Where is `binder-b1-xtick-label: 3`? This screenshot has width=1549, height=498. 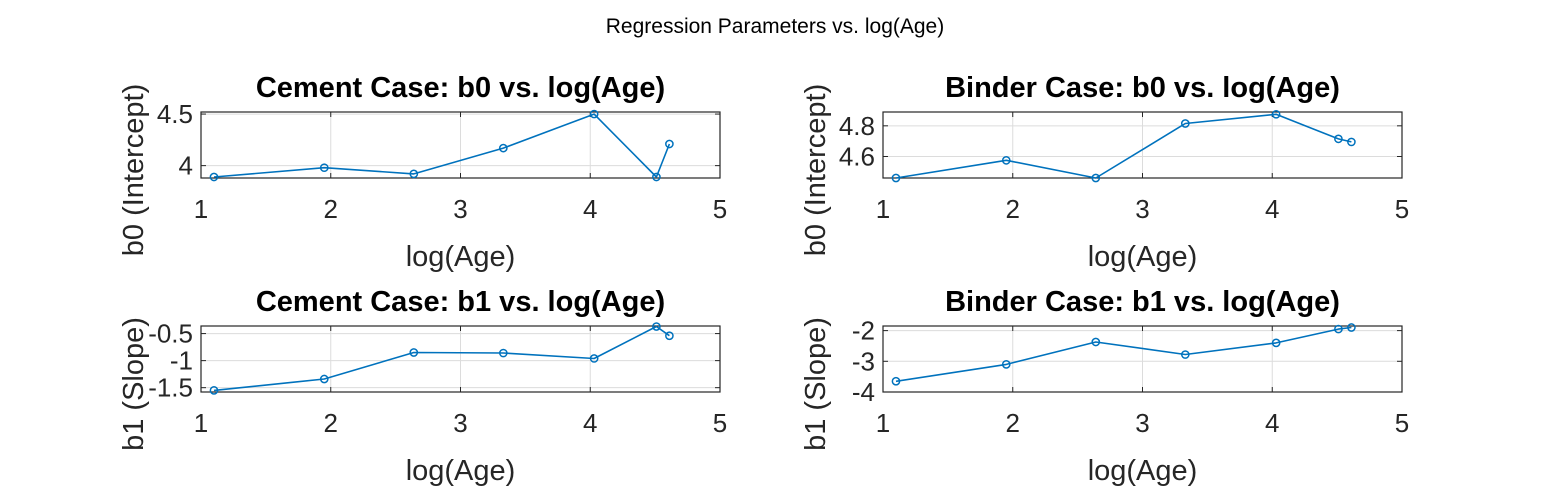 binder-b1-xtick-label: 3 is located at coordinates (1142, 423).